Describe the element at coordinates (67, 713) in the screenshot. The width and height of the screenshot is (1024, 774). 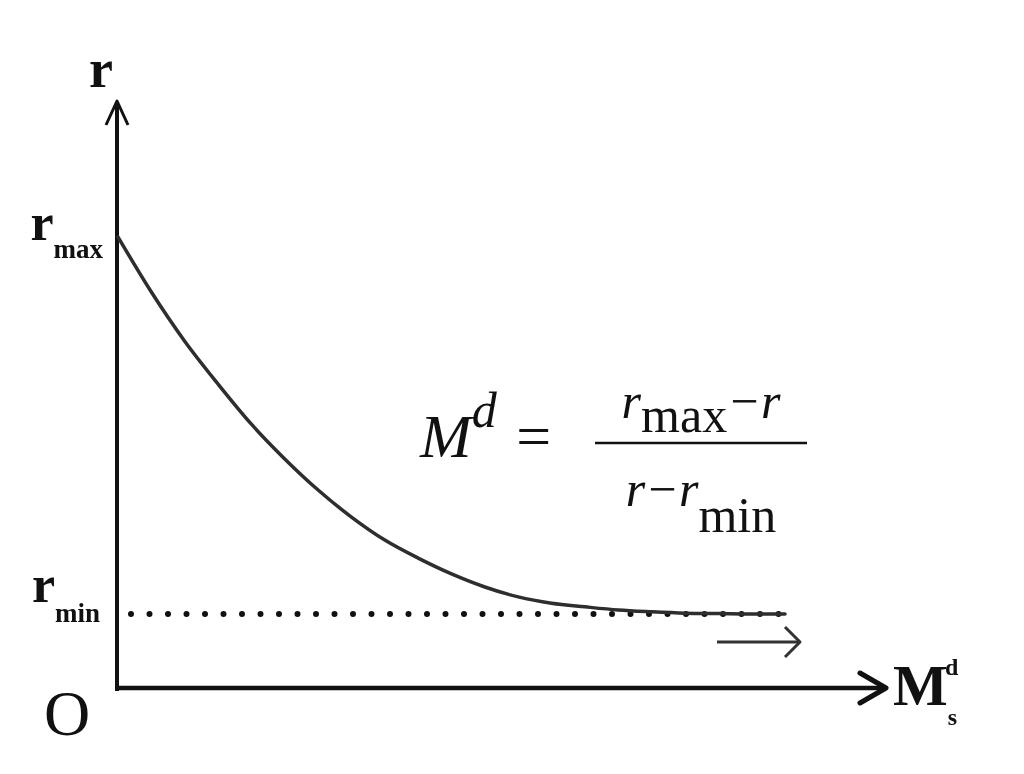
I see `text: O` at that location.